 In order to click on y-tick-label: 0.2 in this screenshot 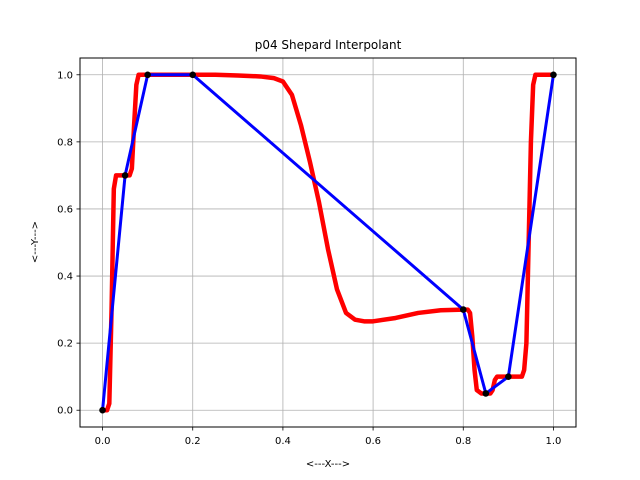, I will do `click(65, 344)`.